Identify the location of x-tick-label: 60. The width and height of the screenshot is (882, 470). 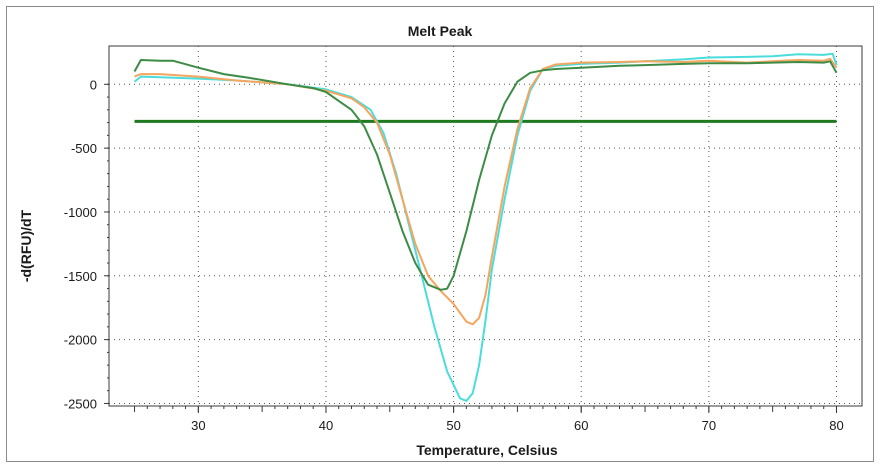
(581, 425).